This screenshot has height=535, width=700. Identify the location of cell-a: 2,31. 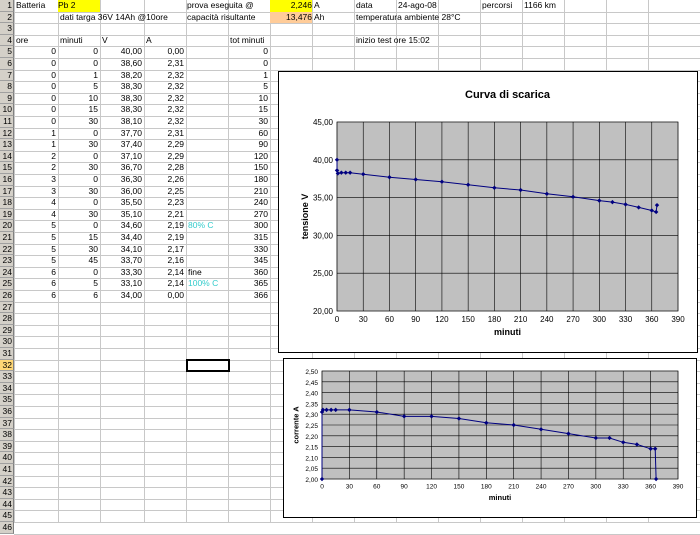
(175, 63).